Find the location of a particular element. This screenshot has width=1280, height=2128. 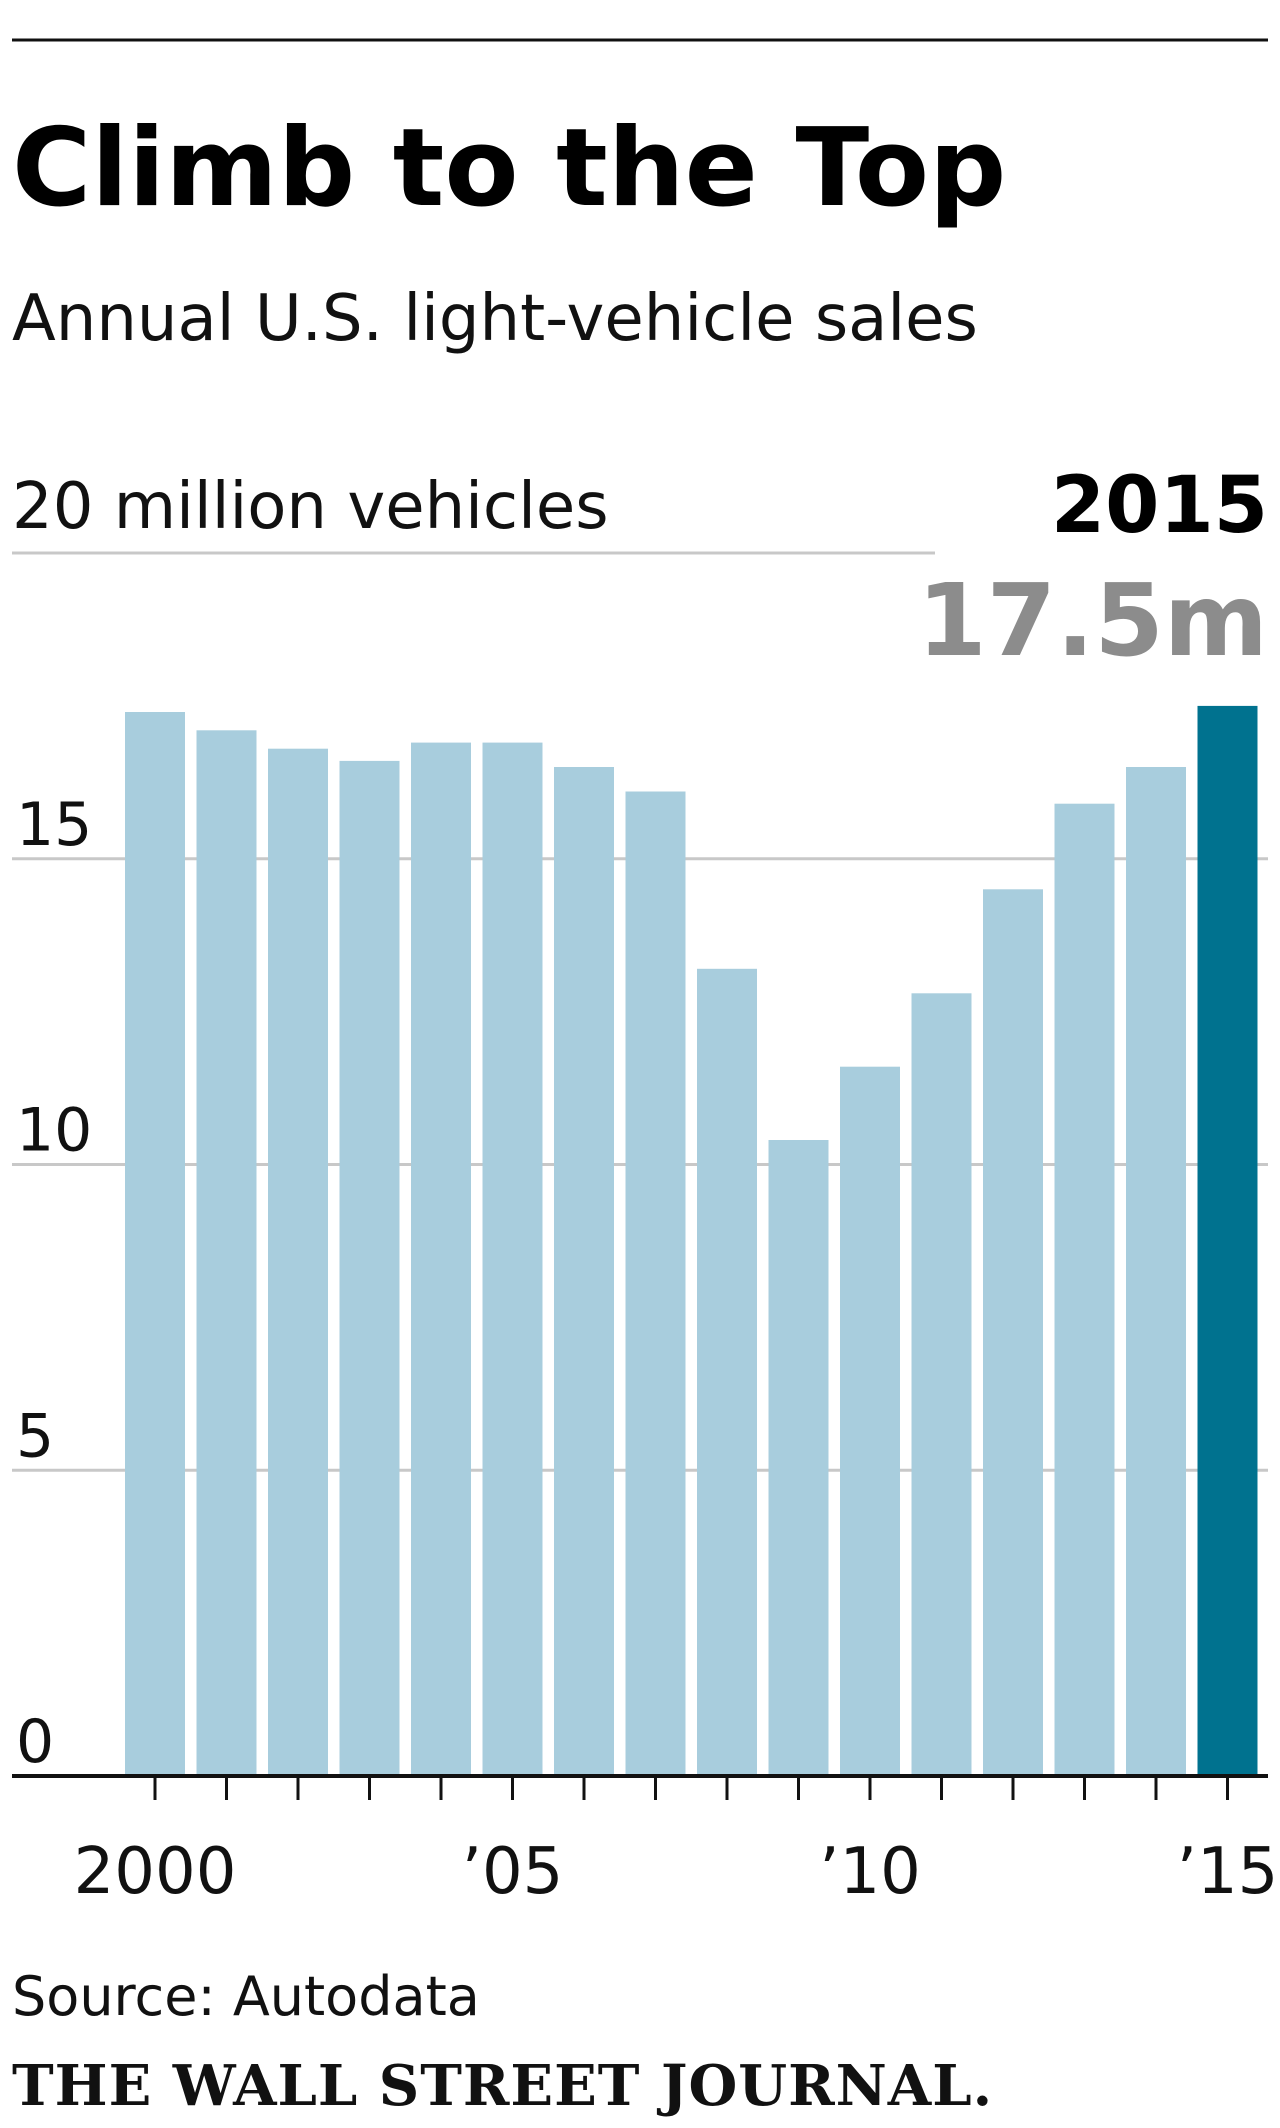

y-tick-label-10: 10 is located at coordinates (54, 1131).